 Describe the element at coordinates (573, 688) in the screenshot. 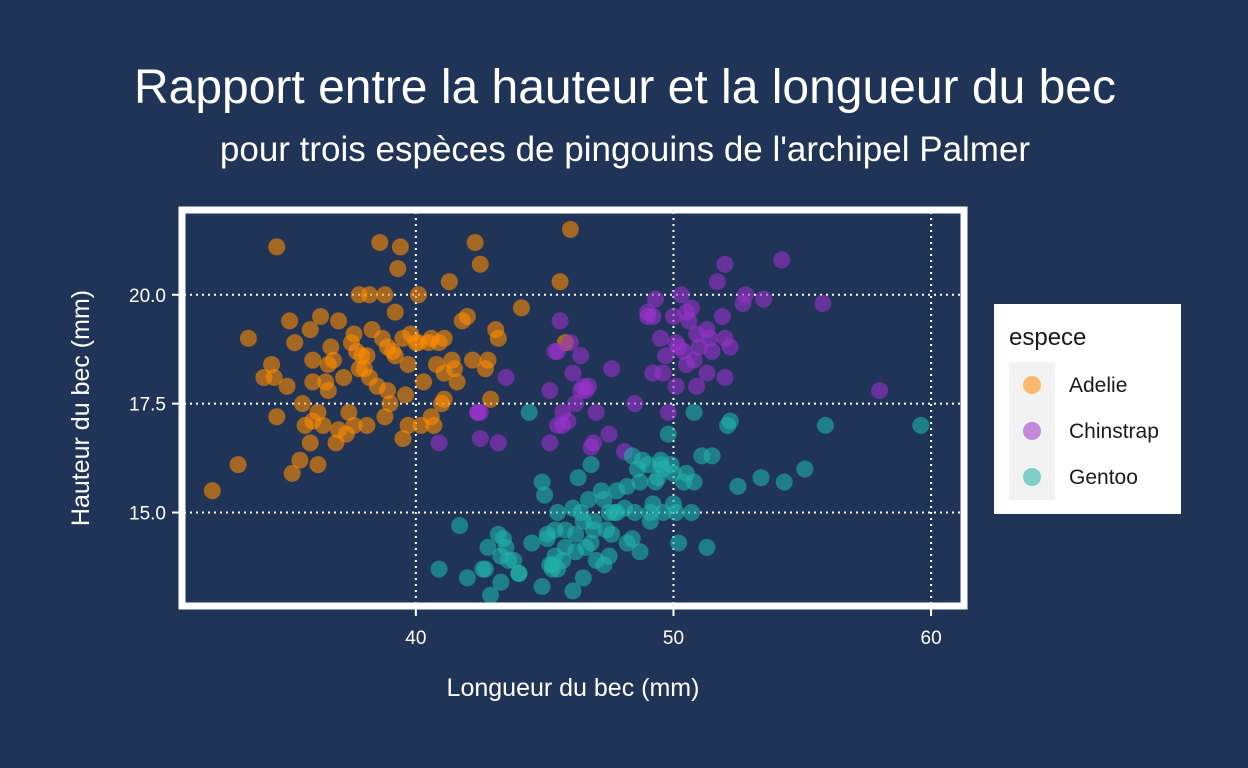

I see `x-axis-title: Longueur du bec (mm)` at that location.